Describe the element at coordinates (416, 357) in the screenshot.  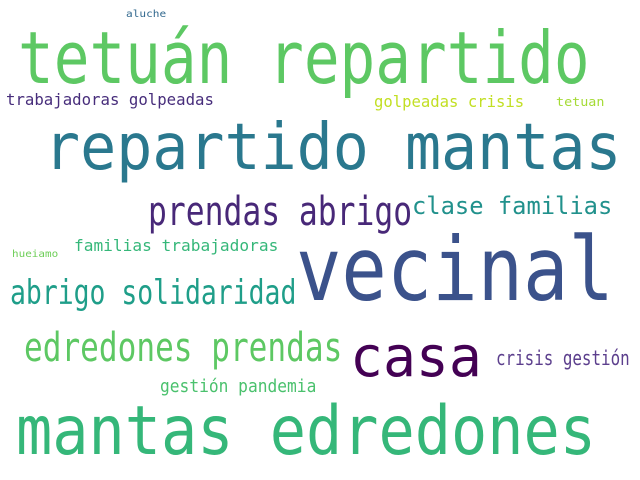
I see `word-casa: casa` at that location.